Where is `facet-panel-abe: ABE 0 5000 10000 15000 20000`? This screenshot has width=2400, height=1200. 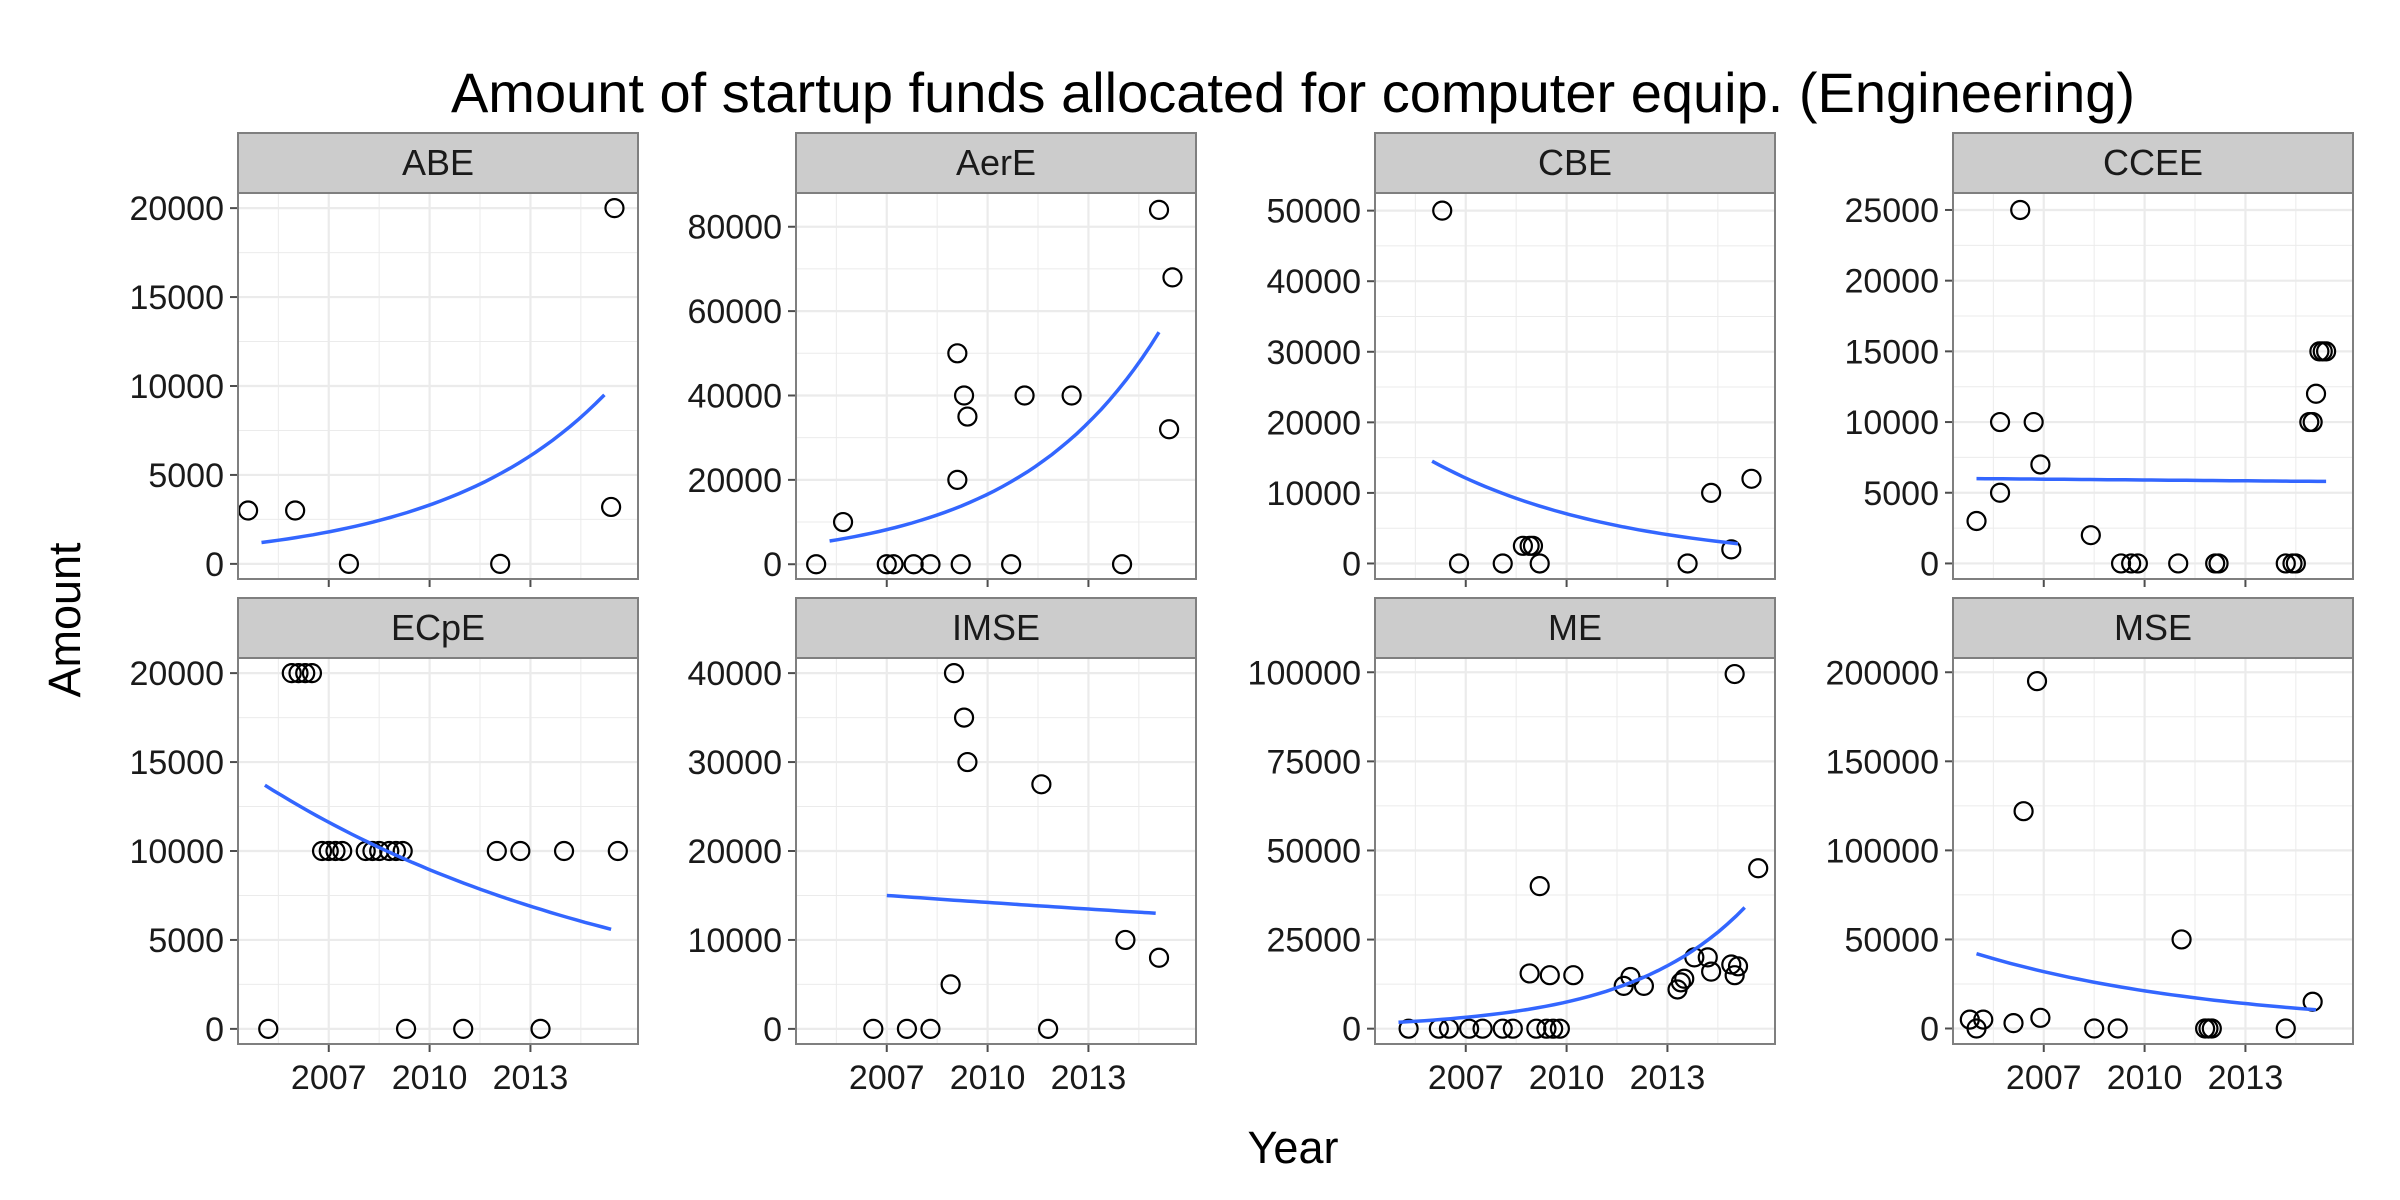
facet-panel-abe: ABE 0 5000 10000 15000 20000 is located at coordinates (384, 359).